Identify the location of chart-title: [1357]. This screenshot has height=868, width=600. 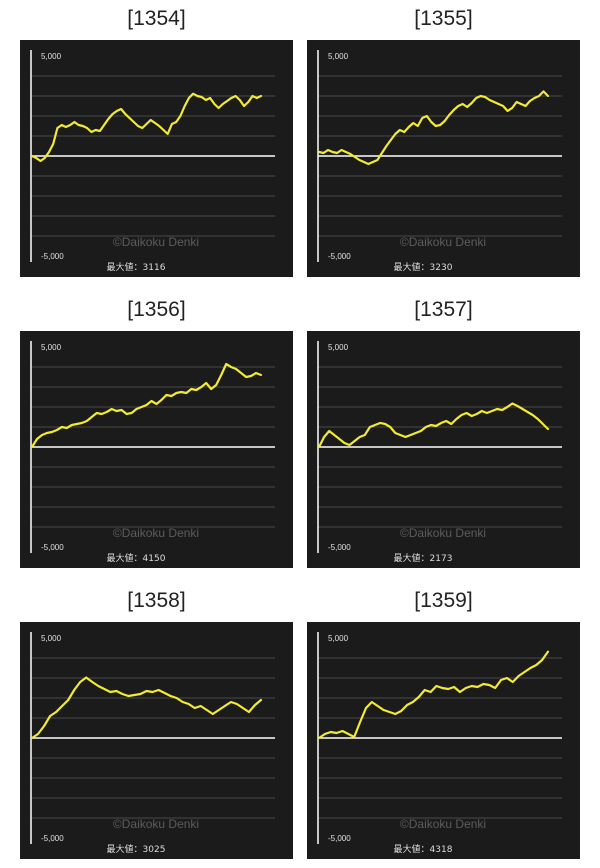
(443, 309).